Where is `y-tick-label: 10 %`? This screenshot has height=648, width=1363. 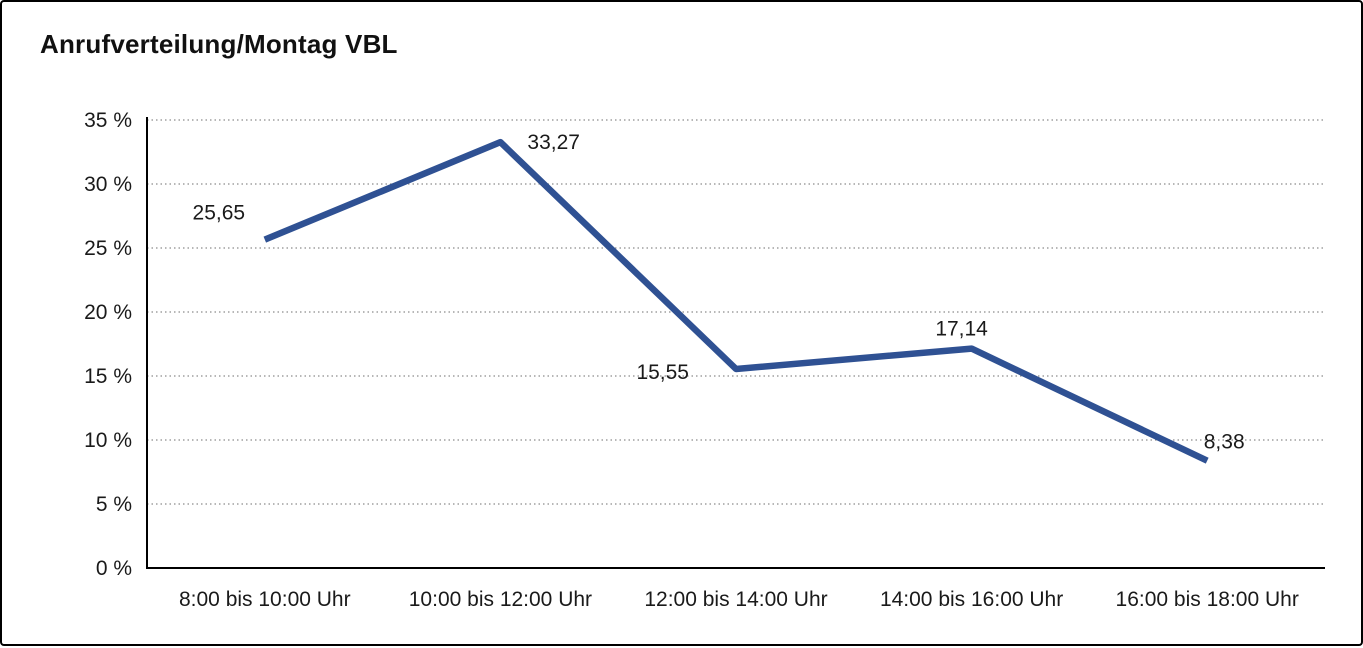
y-tick-label: 10 % is located at coordinates (108, 440).